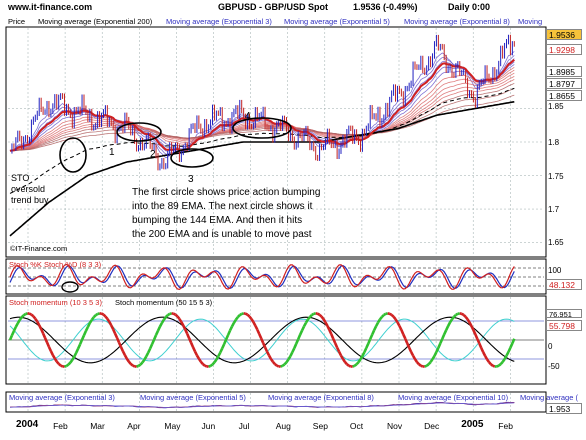  Describe the element at coordinates (564, 314) in the screenshot. I see `momentum-tag-1: 76.951` at that location.